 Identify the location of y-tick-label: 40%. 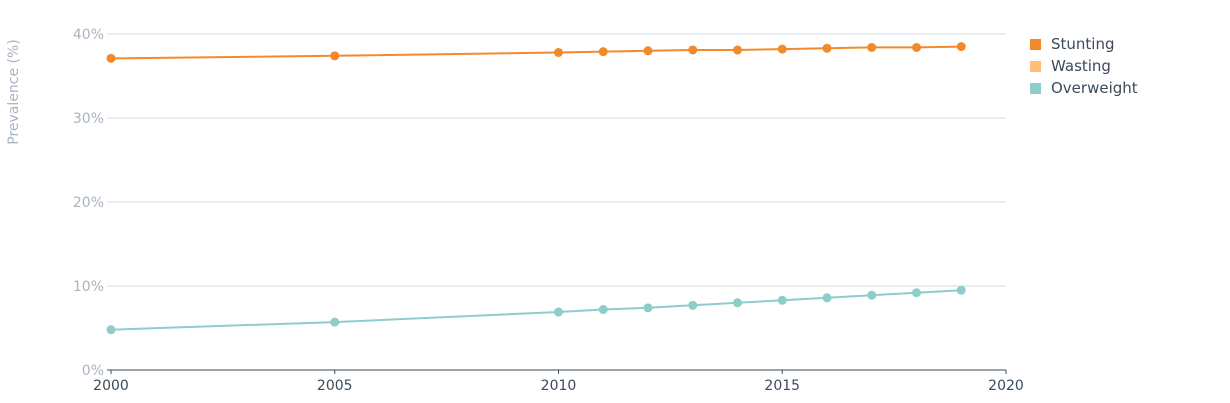
(88, 35).